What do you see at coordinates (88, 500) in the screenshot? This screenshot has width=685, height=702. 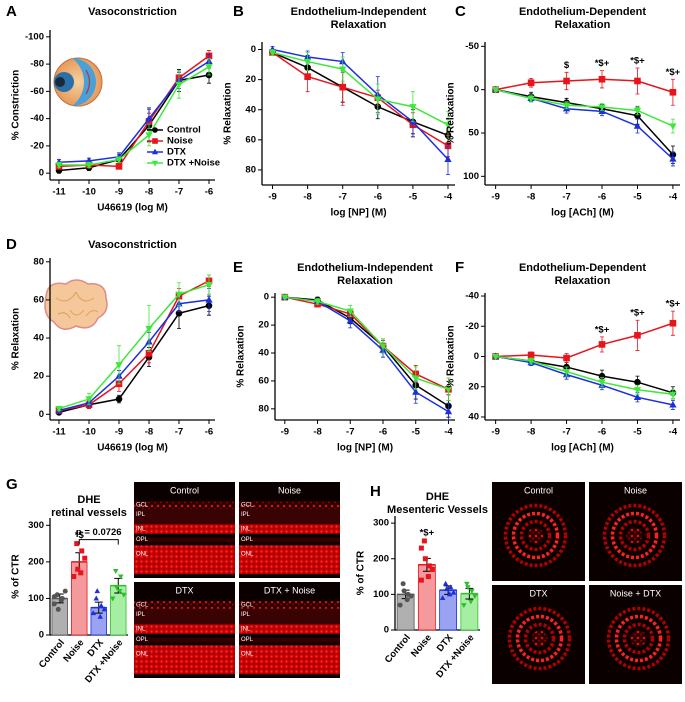 I see `chart-title: DHE` at bounding box center [88, 500].